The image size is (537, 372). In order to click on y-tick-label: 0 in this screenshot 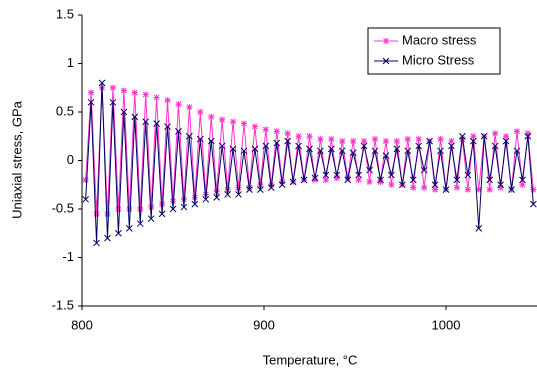, I will do `click(70, 159)`.